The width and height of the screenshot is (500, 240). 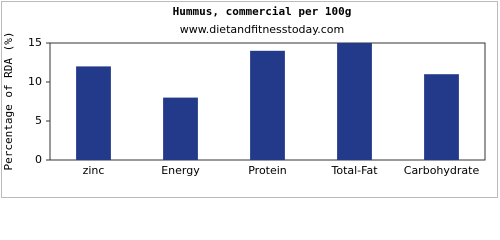 What do you see at coordinates (8, 100) in the screenshot?
I see `y-axis-label: Percentage of RDA (%)` at bounding box center [8, 100].